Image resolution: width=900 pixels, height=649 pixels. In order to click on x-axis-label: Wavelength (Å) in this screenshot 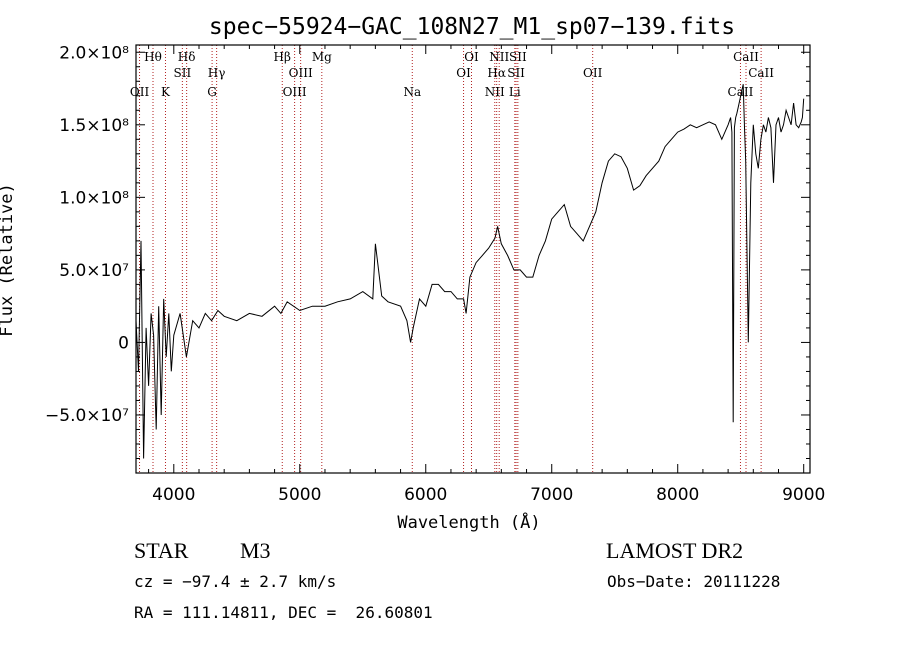, I will do `click(468, 522)`.